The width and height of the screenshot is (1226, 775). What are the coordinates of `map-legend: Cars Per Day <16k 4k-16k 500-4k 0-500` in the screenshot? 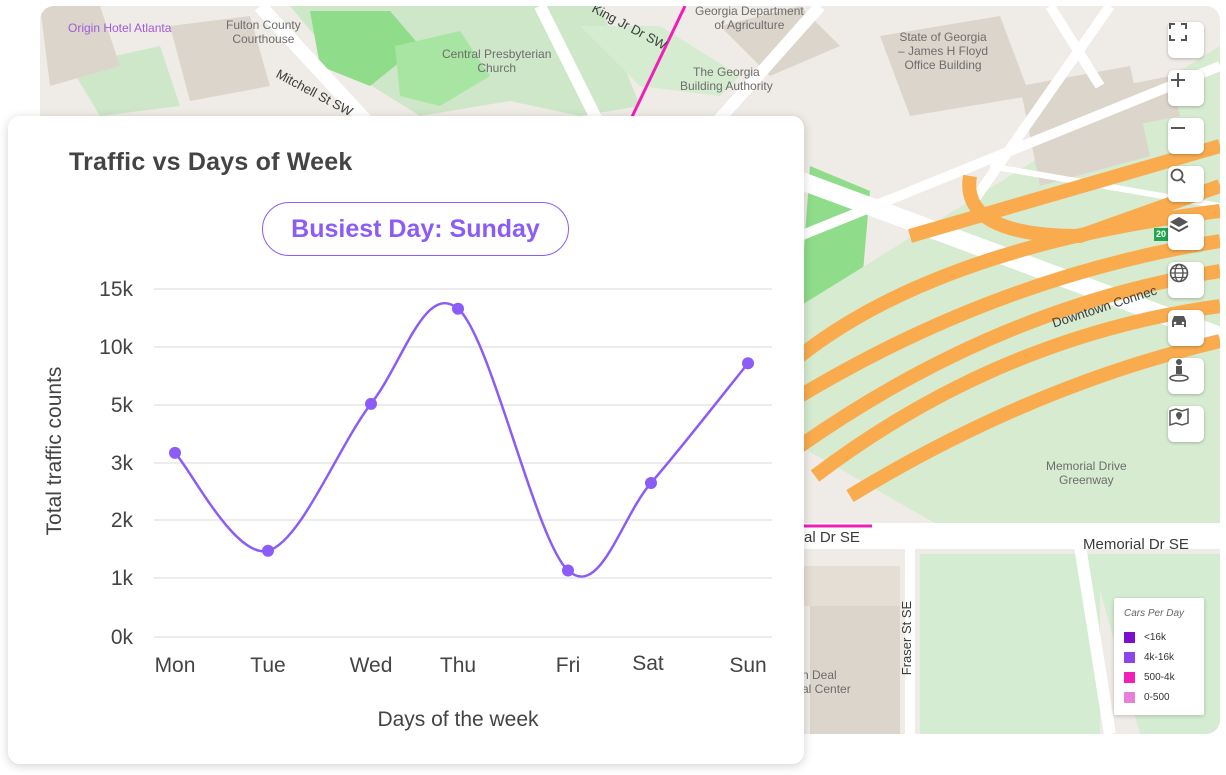 It's located at (1159, 656).